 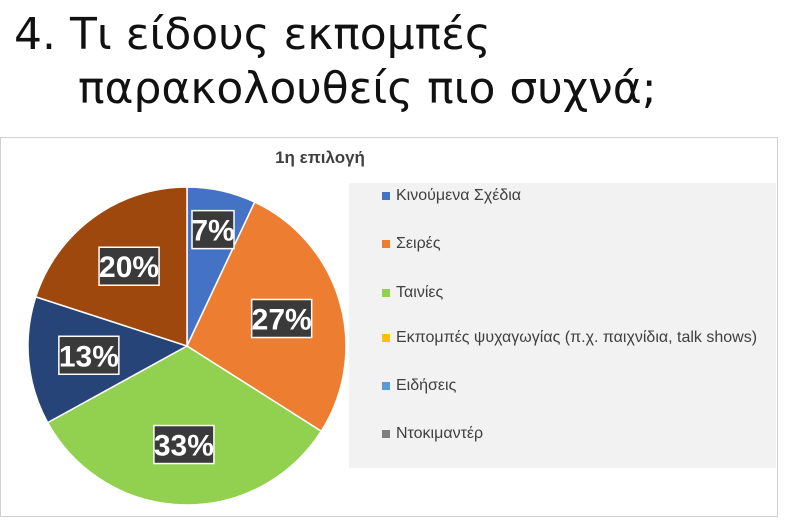 I want to click on data-label-text: 33%, so click(x=184, y=446).